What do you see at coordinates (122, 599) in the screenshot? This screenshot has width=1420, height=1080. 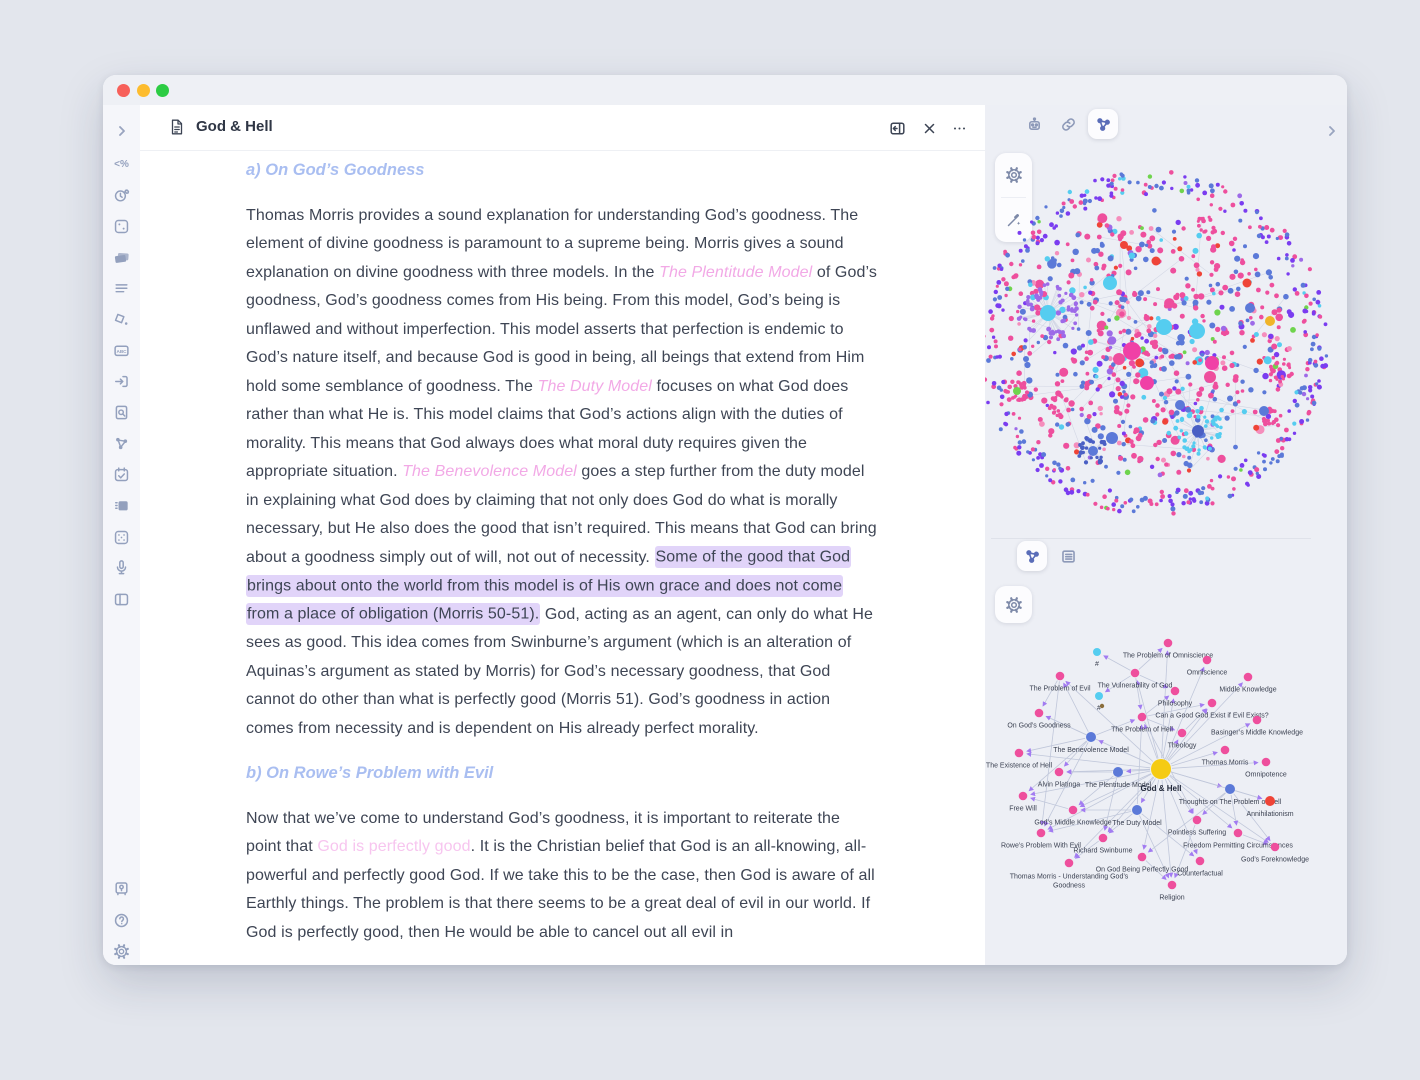 I see `sidebar-item-layout-icon` at bounding box center [122, 599].